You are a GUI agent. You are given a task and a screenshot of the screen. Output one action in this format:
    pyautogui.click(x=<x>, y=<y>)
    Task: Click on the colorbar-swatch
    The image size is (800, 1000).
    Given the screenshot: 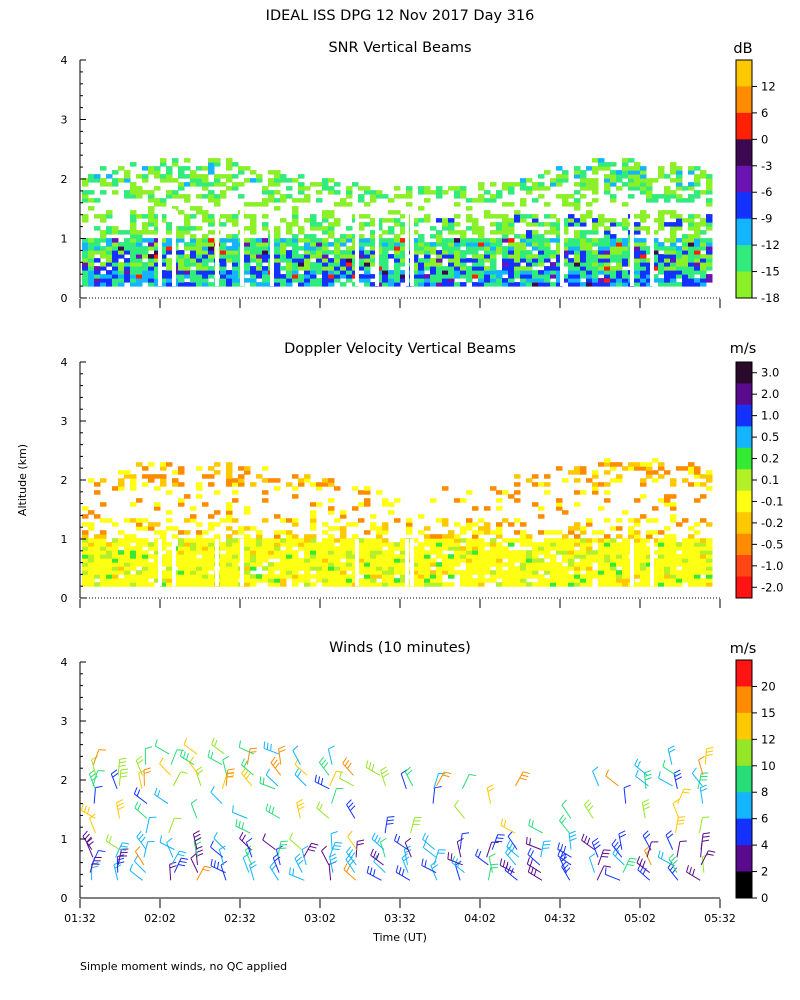 What is the action you would take?
    pyautogui.click(x=744, y=437)
    